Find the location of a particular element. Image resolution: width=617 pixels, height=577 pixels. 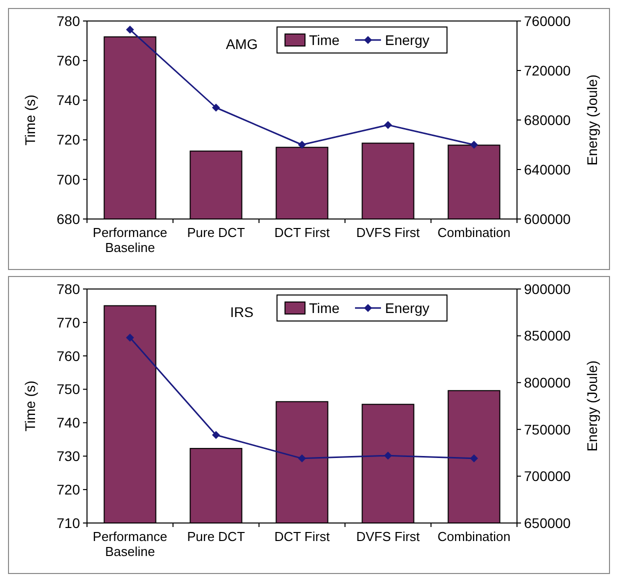

y2-tick-label: 600000 is located at coordinates (547, 218).